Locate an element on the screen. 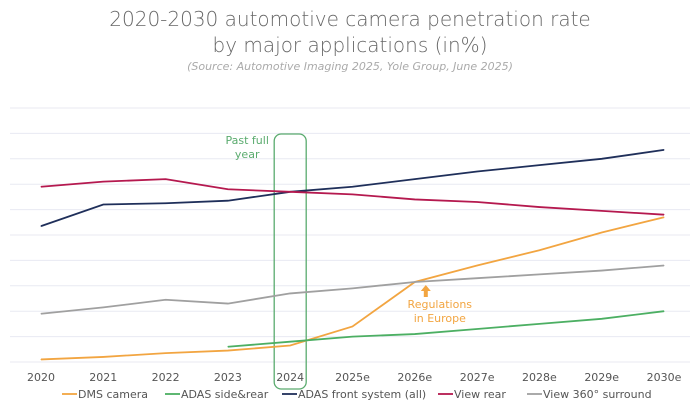  x-tick-label: 2022 is located at coordinates (166, 377).